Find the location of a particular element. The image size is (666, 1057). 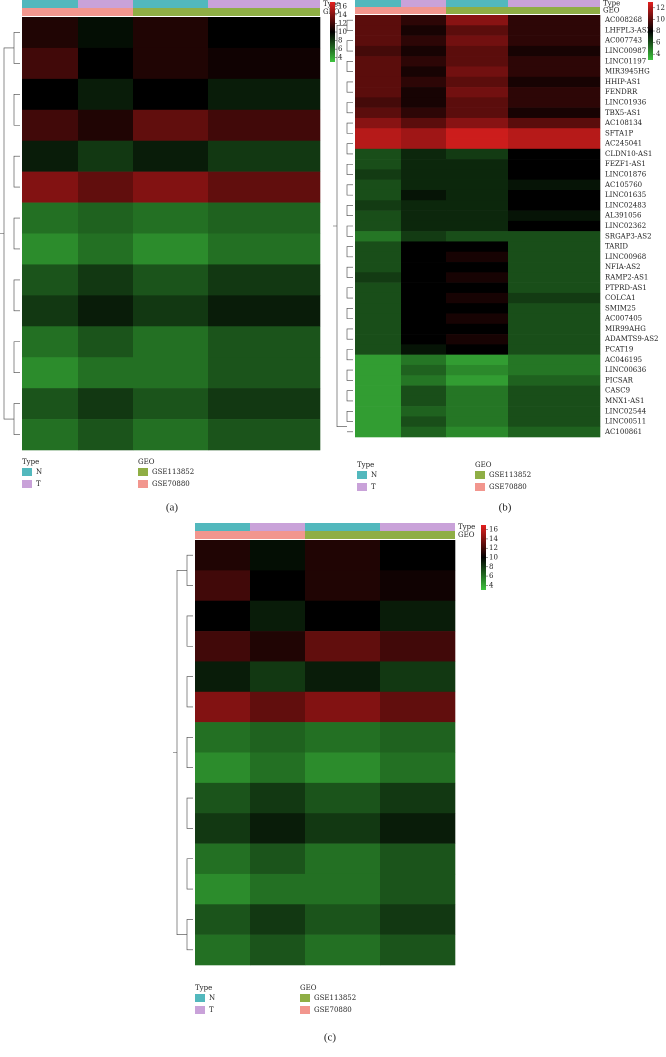

row-label: AC105760 is located at coordinates (623, 185).